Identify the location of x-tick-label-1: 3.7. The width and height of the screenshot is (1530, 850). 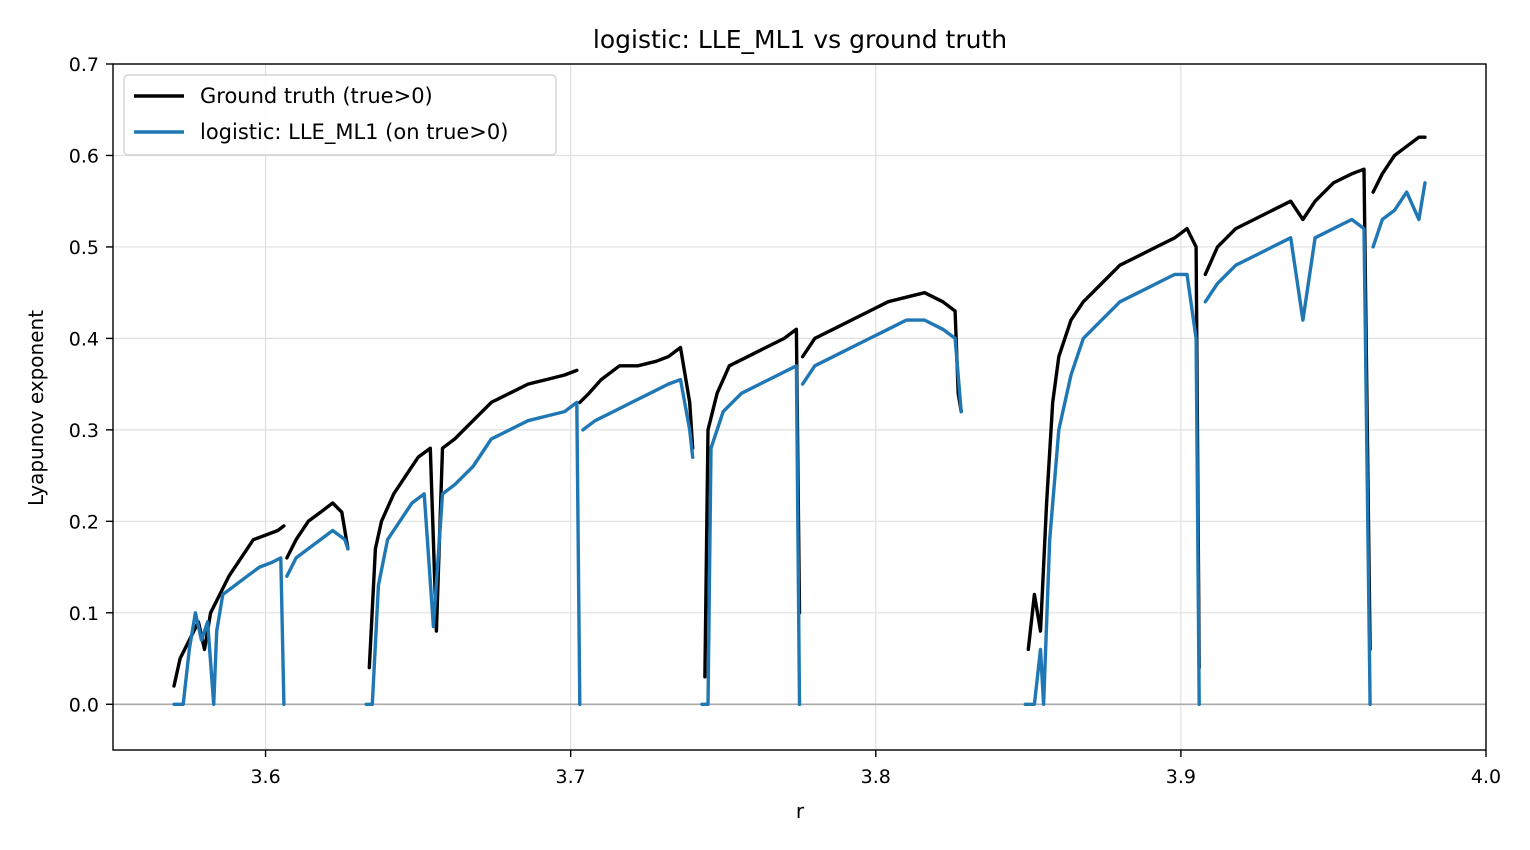
(571, 777).